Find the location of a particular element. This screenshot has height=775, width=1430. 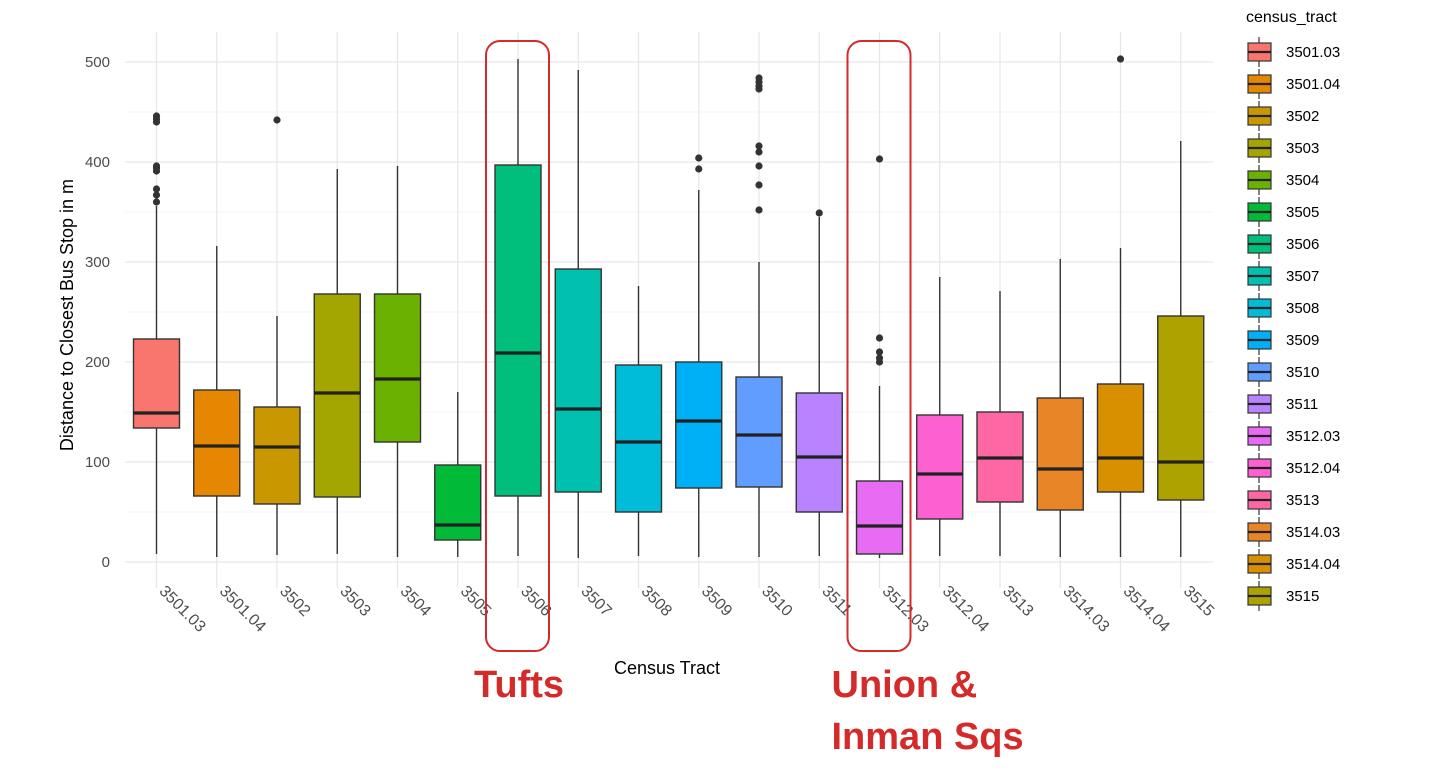

x-tick-label: 3501.04 is located at coordinates (242, 609).